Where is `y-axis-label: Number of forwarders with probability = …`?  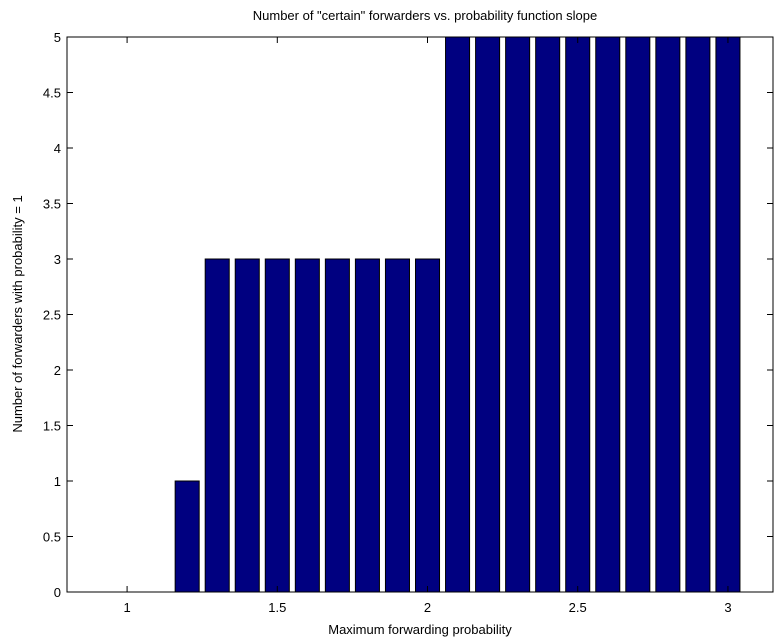 y-axis-label: Number of forwarders with probability = … is located at coordinates (17, 313).